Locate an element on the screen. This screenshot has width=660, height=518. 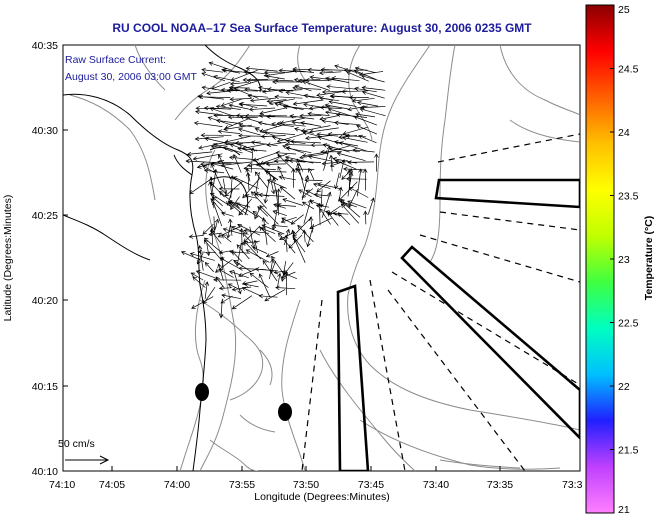
colorbar-tick-label: 22.5 is located at coordinates (628, 324).